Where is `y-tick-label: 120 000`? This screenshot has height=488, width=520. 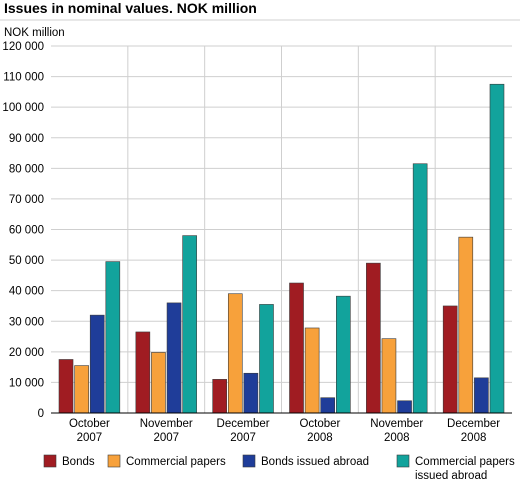 y-tick-label: 120 000 is located at coordinates (23, 47).